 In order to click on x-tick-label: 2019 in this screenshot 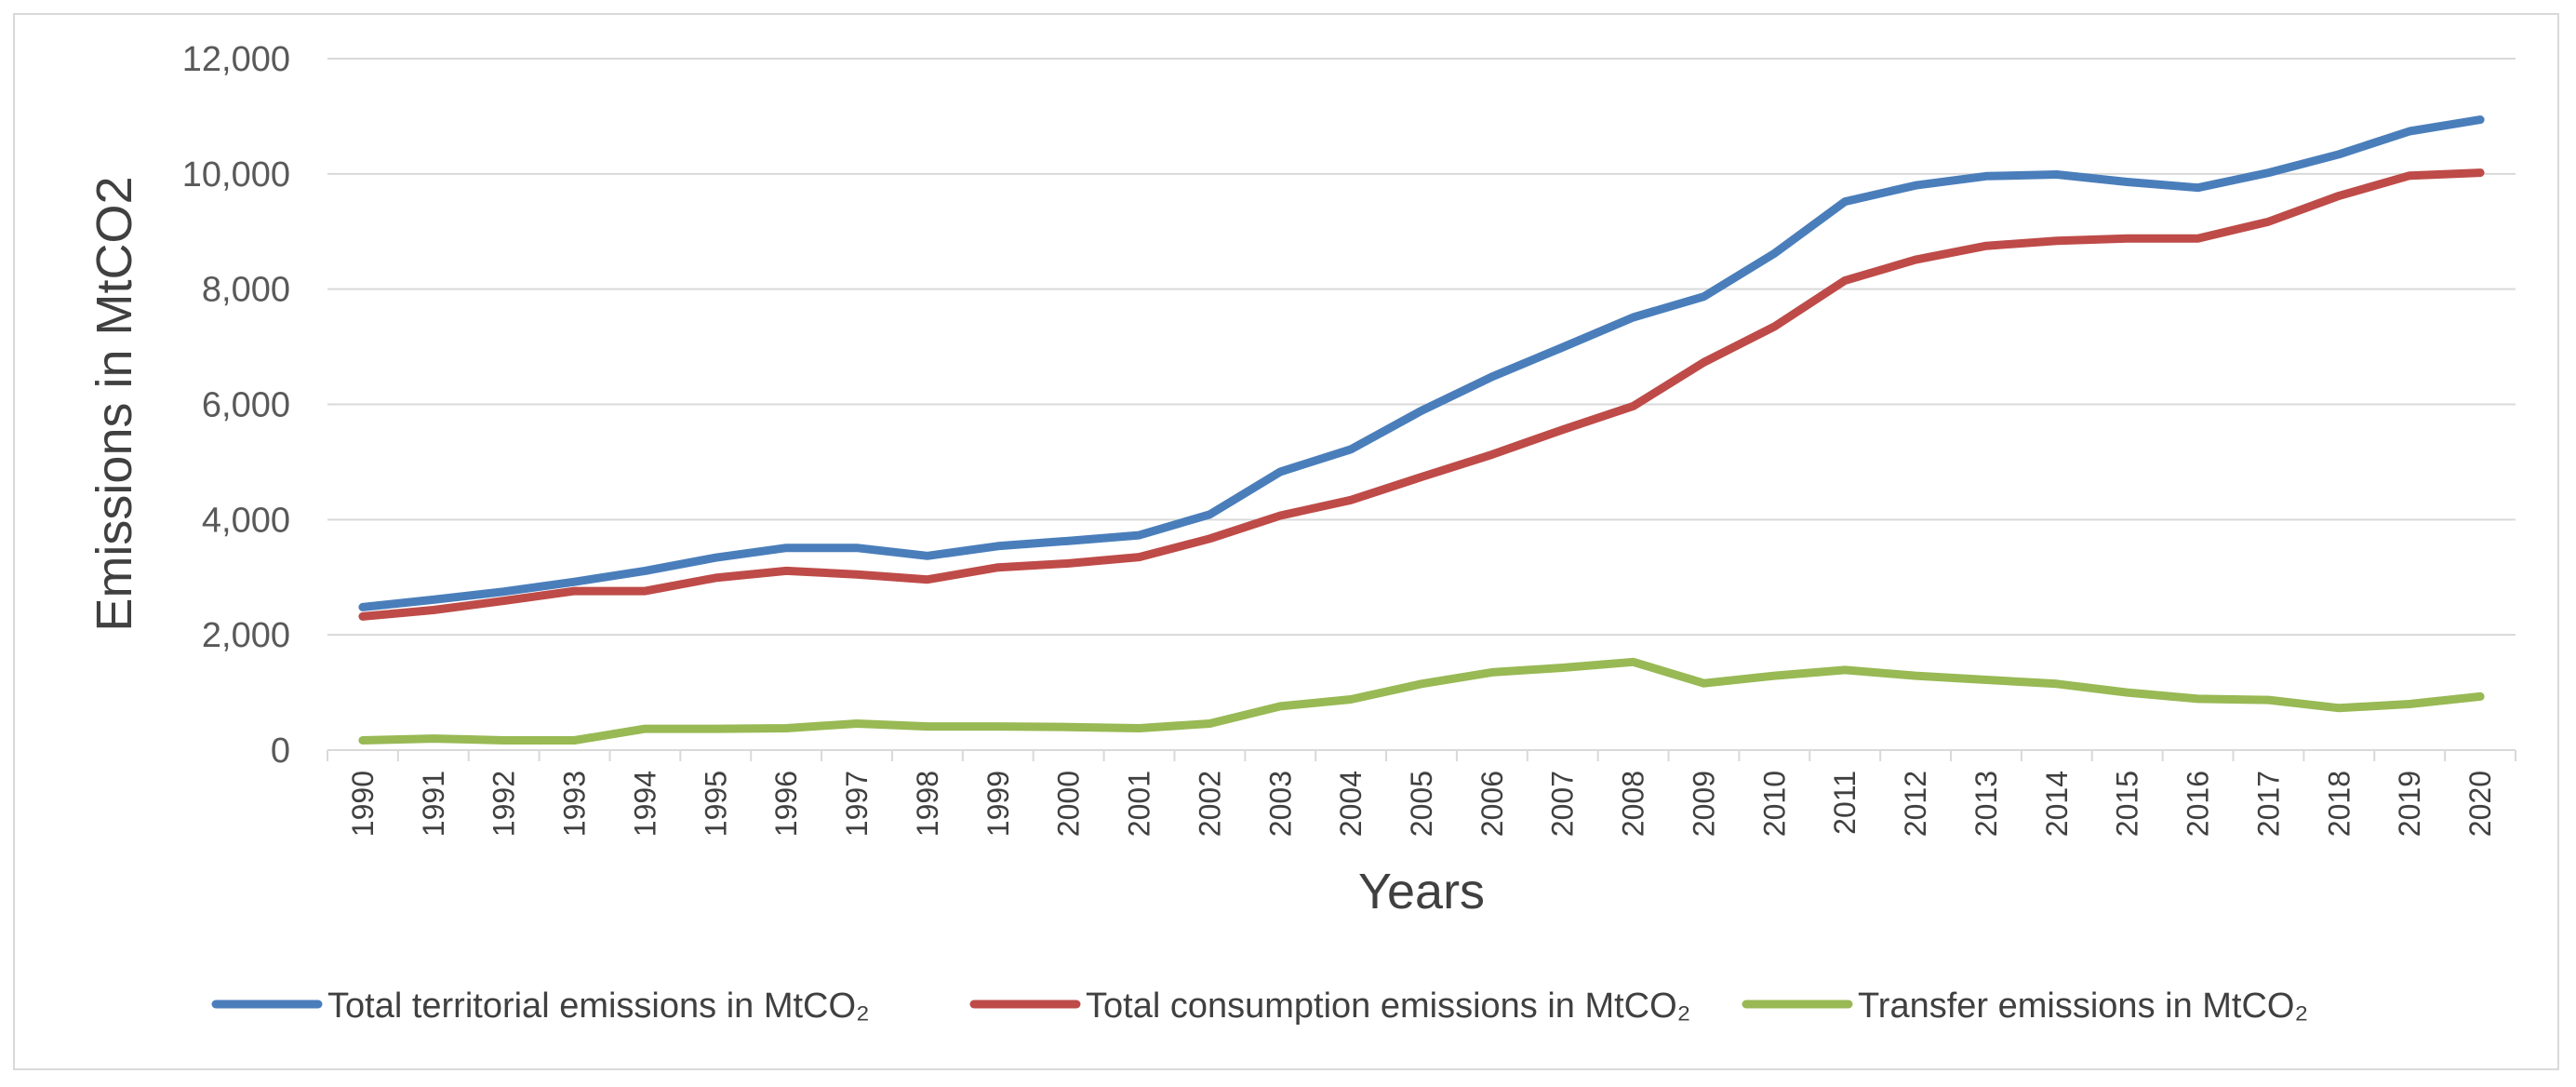, I will do `click(2409, 804)`.